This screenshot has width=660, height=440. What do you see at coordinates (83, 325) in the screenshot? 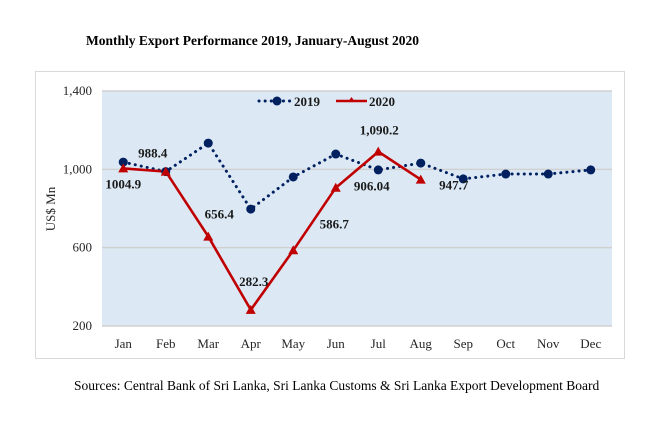
I see `y-tick-label: 200` at bounding box center [83, 325].